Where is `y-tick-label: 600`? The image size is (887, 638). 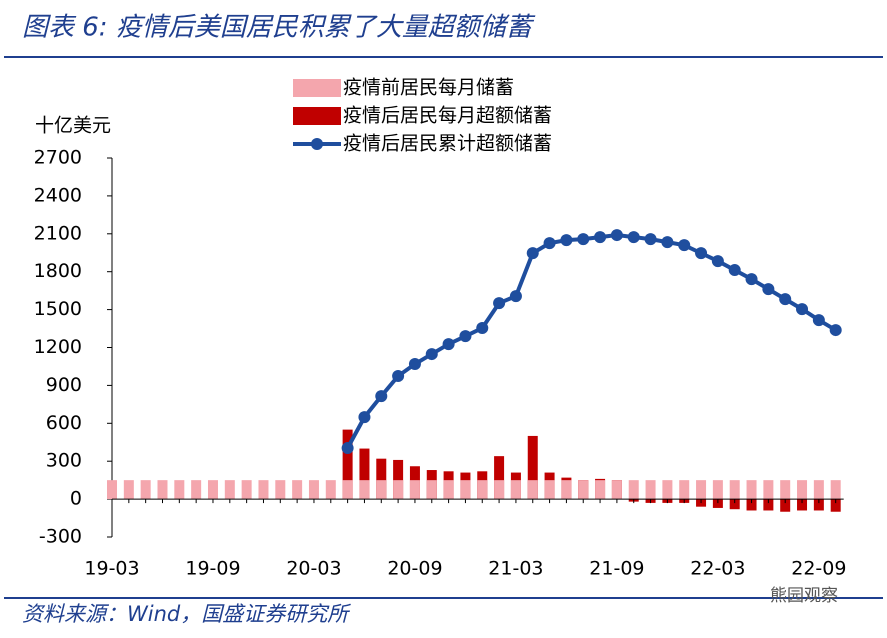 y-tick-label: 600 is located at coordinates (64, 423).